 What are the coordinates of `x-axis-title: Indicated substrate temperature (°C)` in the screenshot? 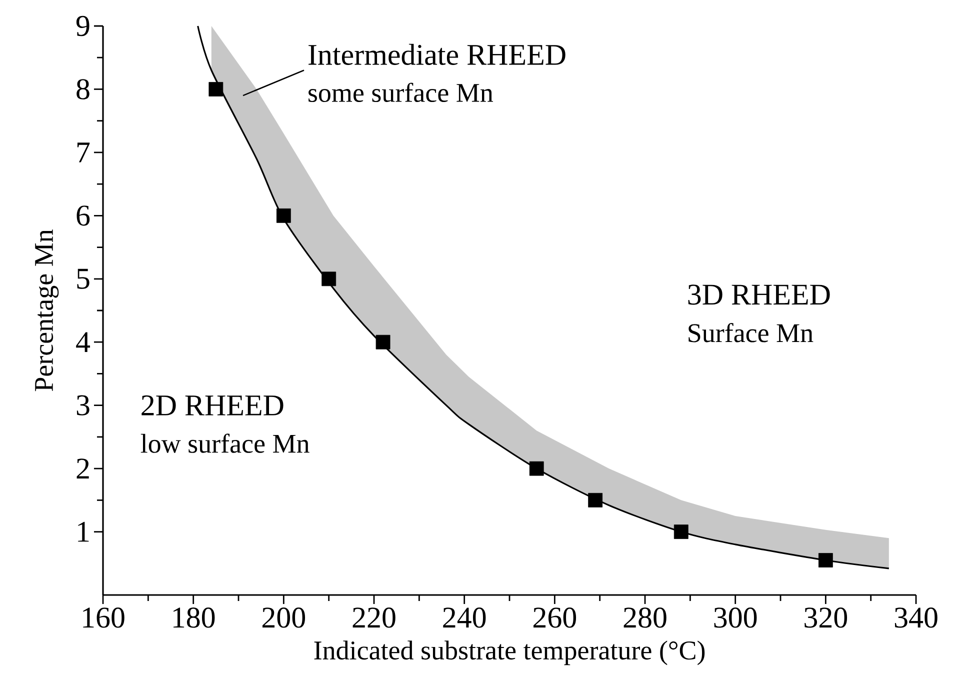 It's located at (509, 653).